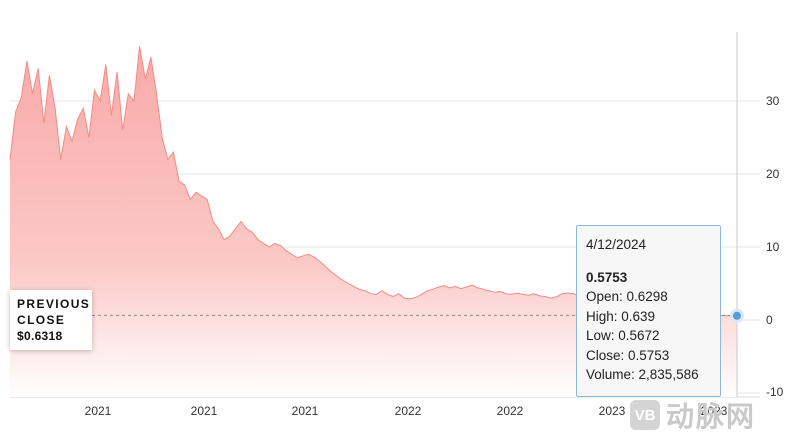 Image resolution: width=800 pixels, height=440 pixels. Describe the element at coordinates (642, 374) in the screenshot. I see `tooltip-volume: Volume: 2,835,586` at that location.